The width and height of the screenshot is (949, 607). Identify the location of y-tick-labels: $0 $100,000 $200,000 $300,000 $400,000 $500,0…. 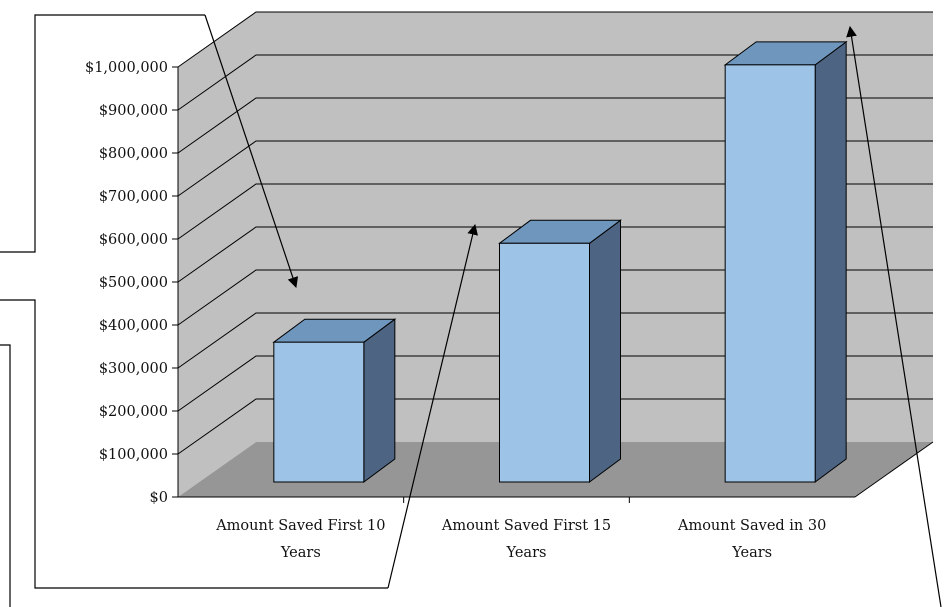
(126, 283).